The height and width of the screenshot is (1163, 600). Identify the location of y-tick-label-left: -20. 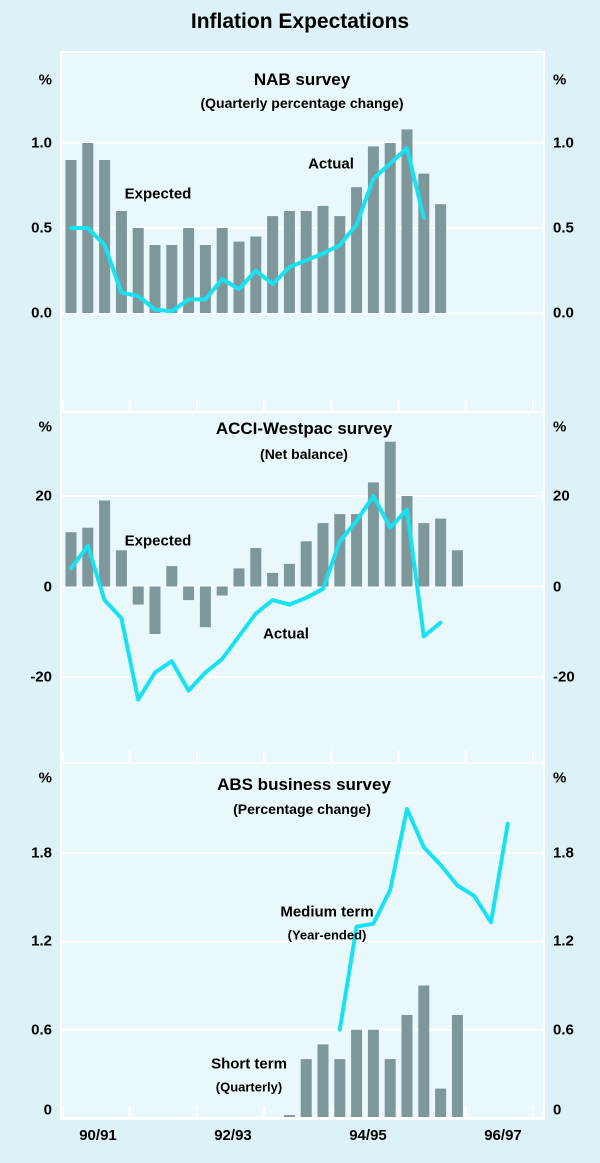
(41, 677).